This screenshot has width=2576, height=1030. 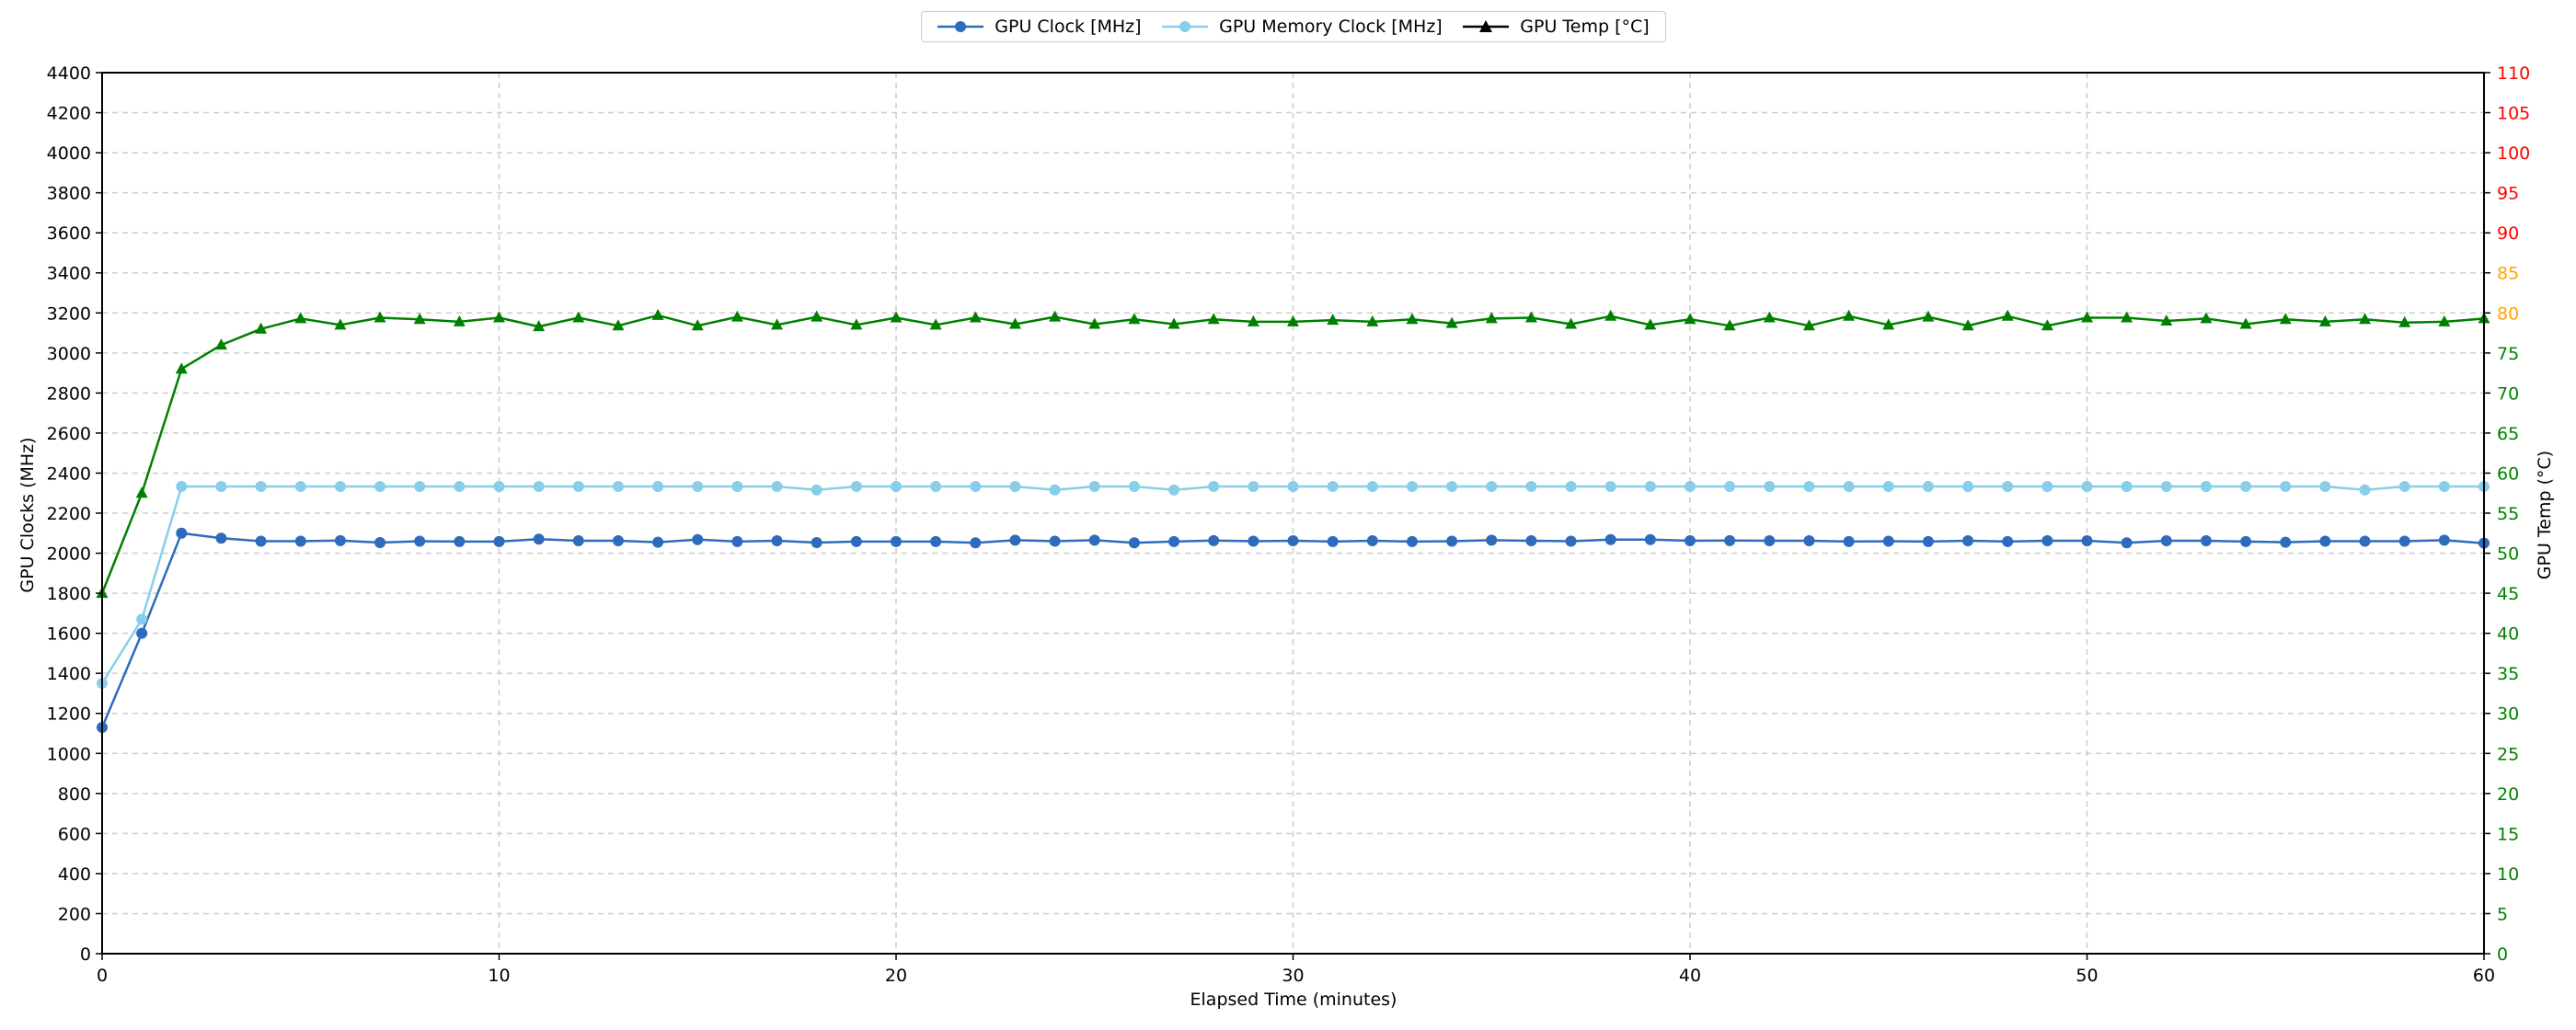 What do you see at coordinates (69, 754) in the screenshot?
I see `y-tick-label: 1000` at bounding box center [69, 754].